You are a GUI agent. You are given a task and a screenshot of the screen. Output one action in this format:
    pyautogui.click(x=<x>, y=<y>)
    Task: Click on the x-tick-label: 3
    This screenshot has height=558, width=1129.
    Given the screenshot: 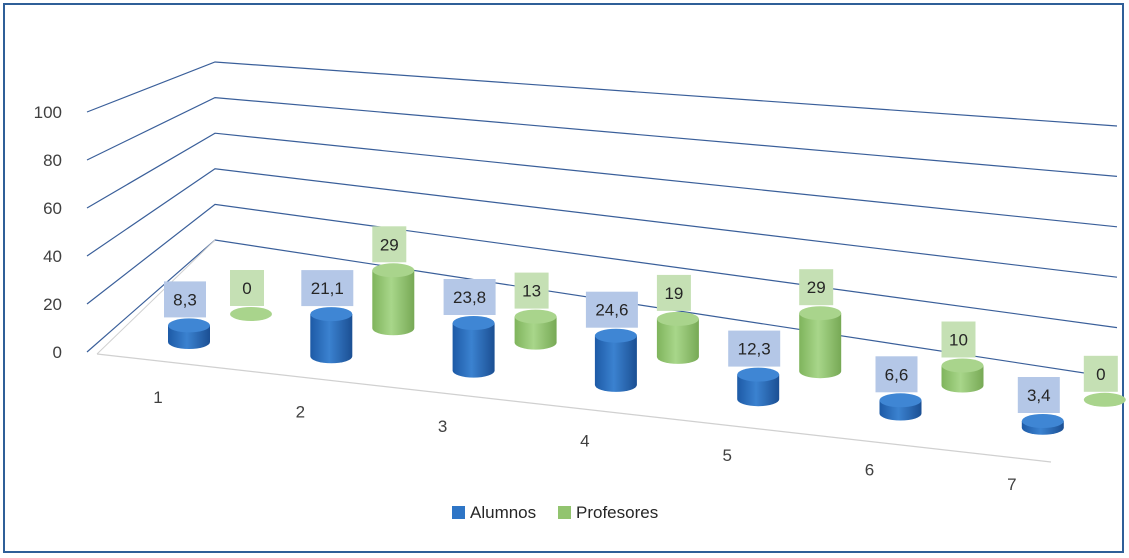 What is the action you would take?
    pyautogui.click(x=442, y=426)
    